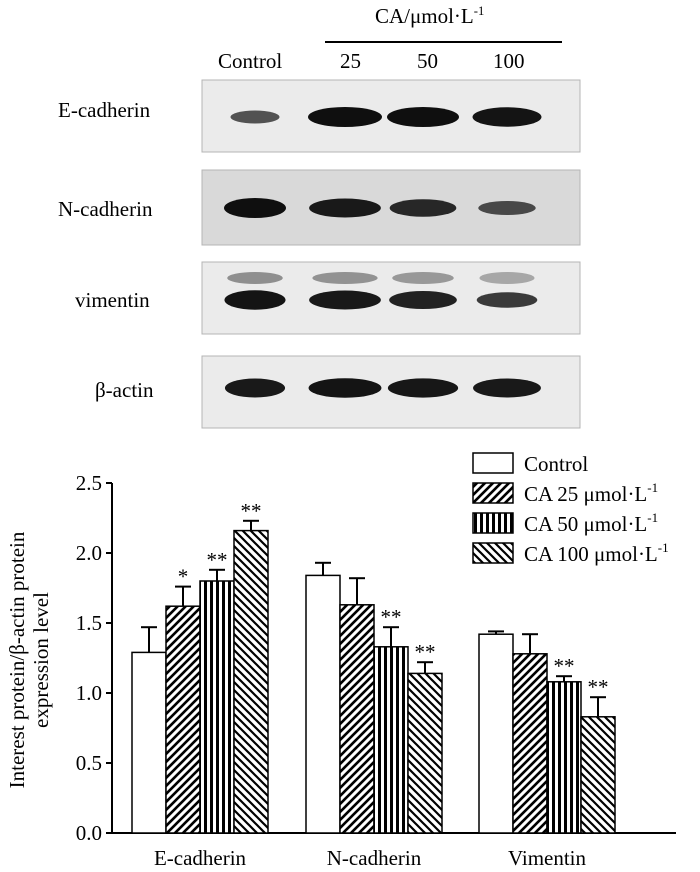  What do you see at coordinates (183, 577) in the screenshot?
I see `significance-mark: *` at bounding box center [183, 577].